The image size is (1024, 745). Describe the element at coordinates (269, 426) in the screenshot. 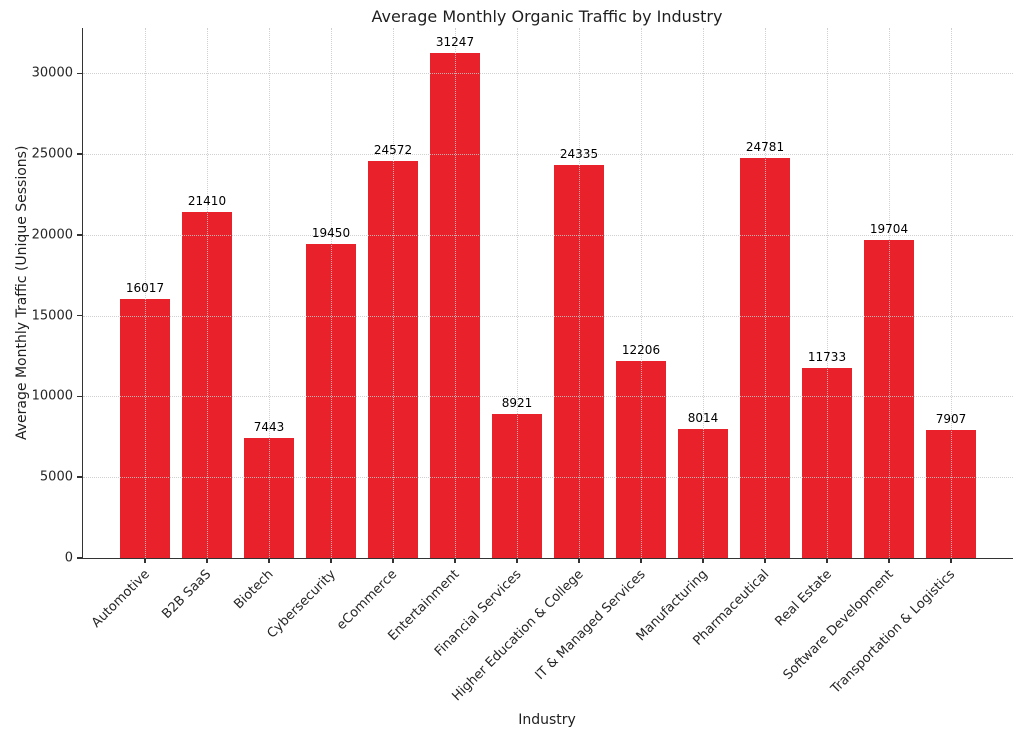

I see `bar-value-label: 7443` at that location.